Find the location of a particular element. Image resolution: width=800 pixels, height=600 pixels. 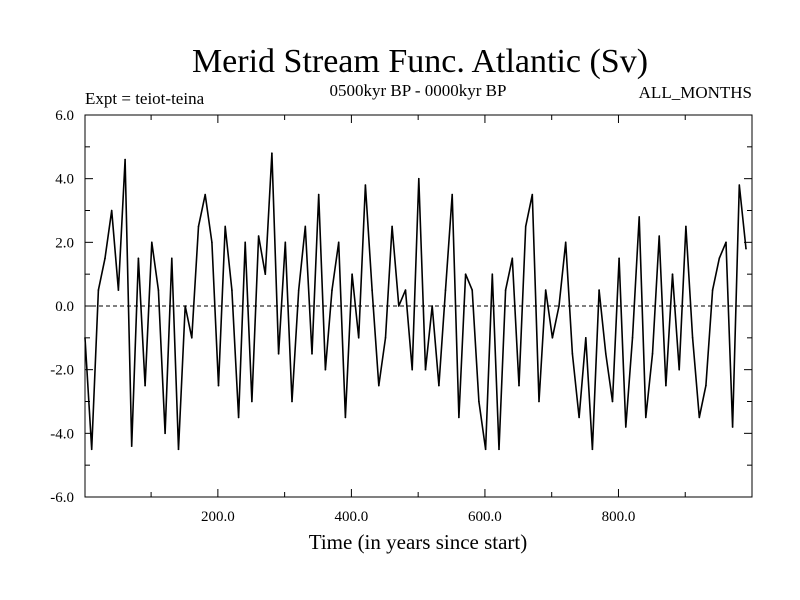

x-tick-label: 200.0 is located at coordinates (218, 517).